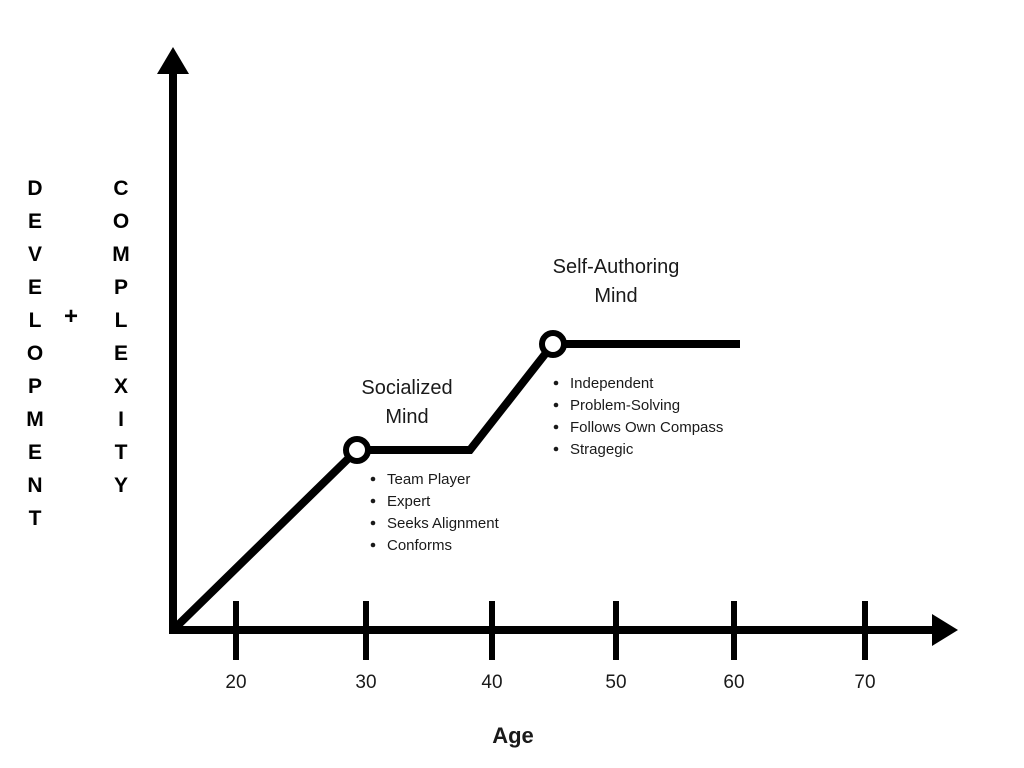  What do you see at coordinates (35, 353) in the screenshot?
I see `y-axis-label-development-letter: O` at bounding box center [35, 353].